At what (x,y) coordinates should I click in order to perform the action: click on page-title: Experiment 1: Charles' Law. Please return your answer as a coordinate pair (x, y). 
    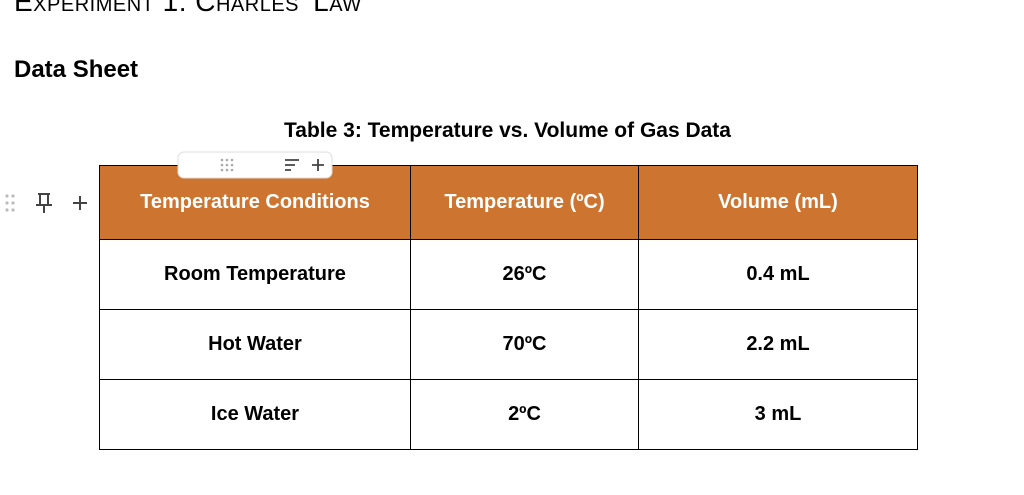
    Looking at the image, I should click on (188, 8).